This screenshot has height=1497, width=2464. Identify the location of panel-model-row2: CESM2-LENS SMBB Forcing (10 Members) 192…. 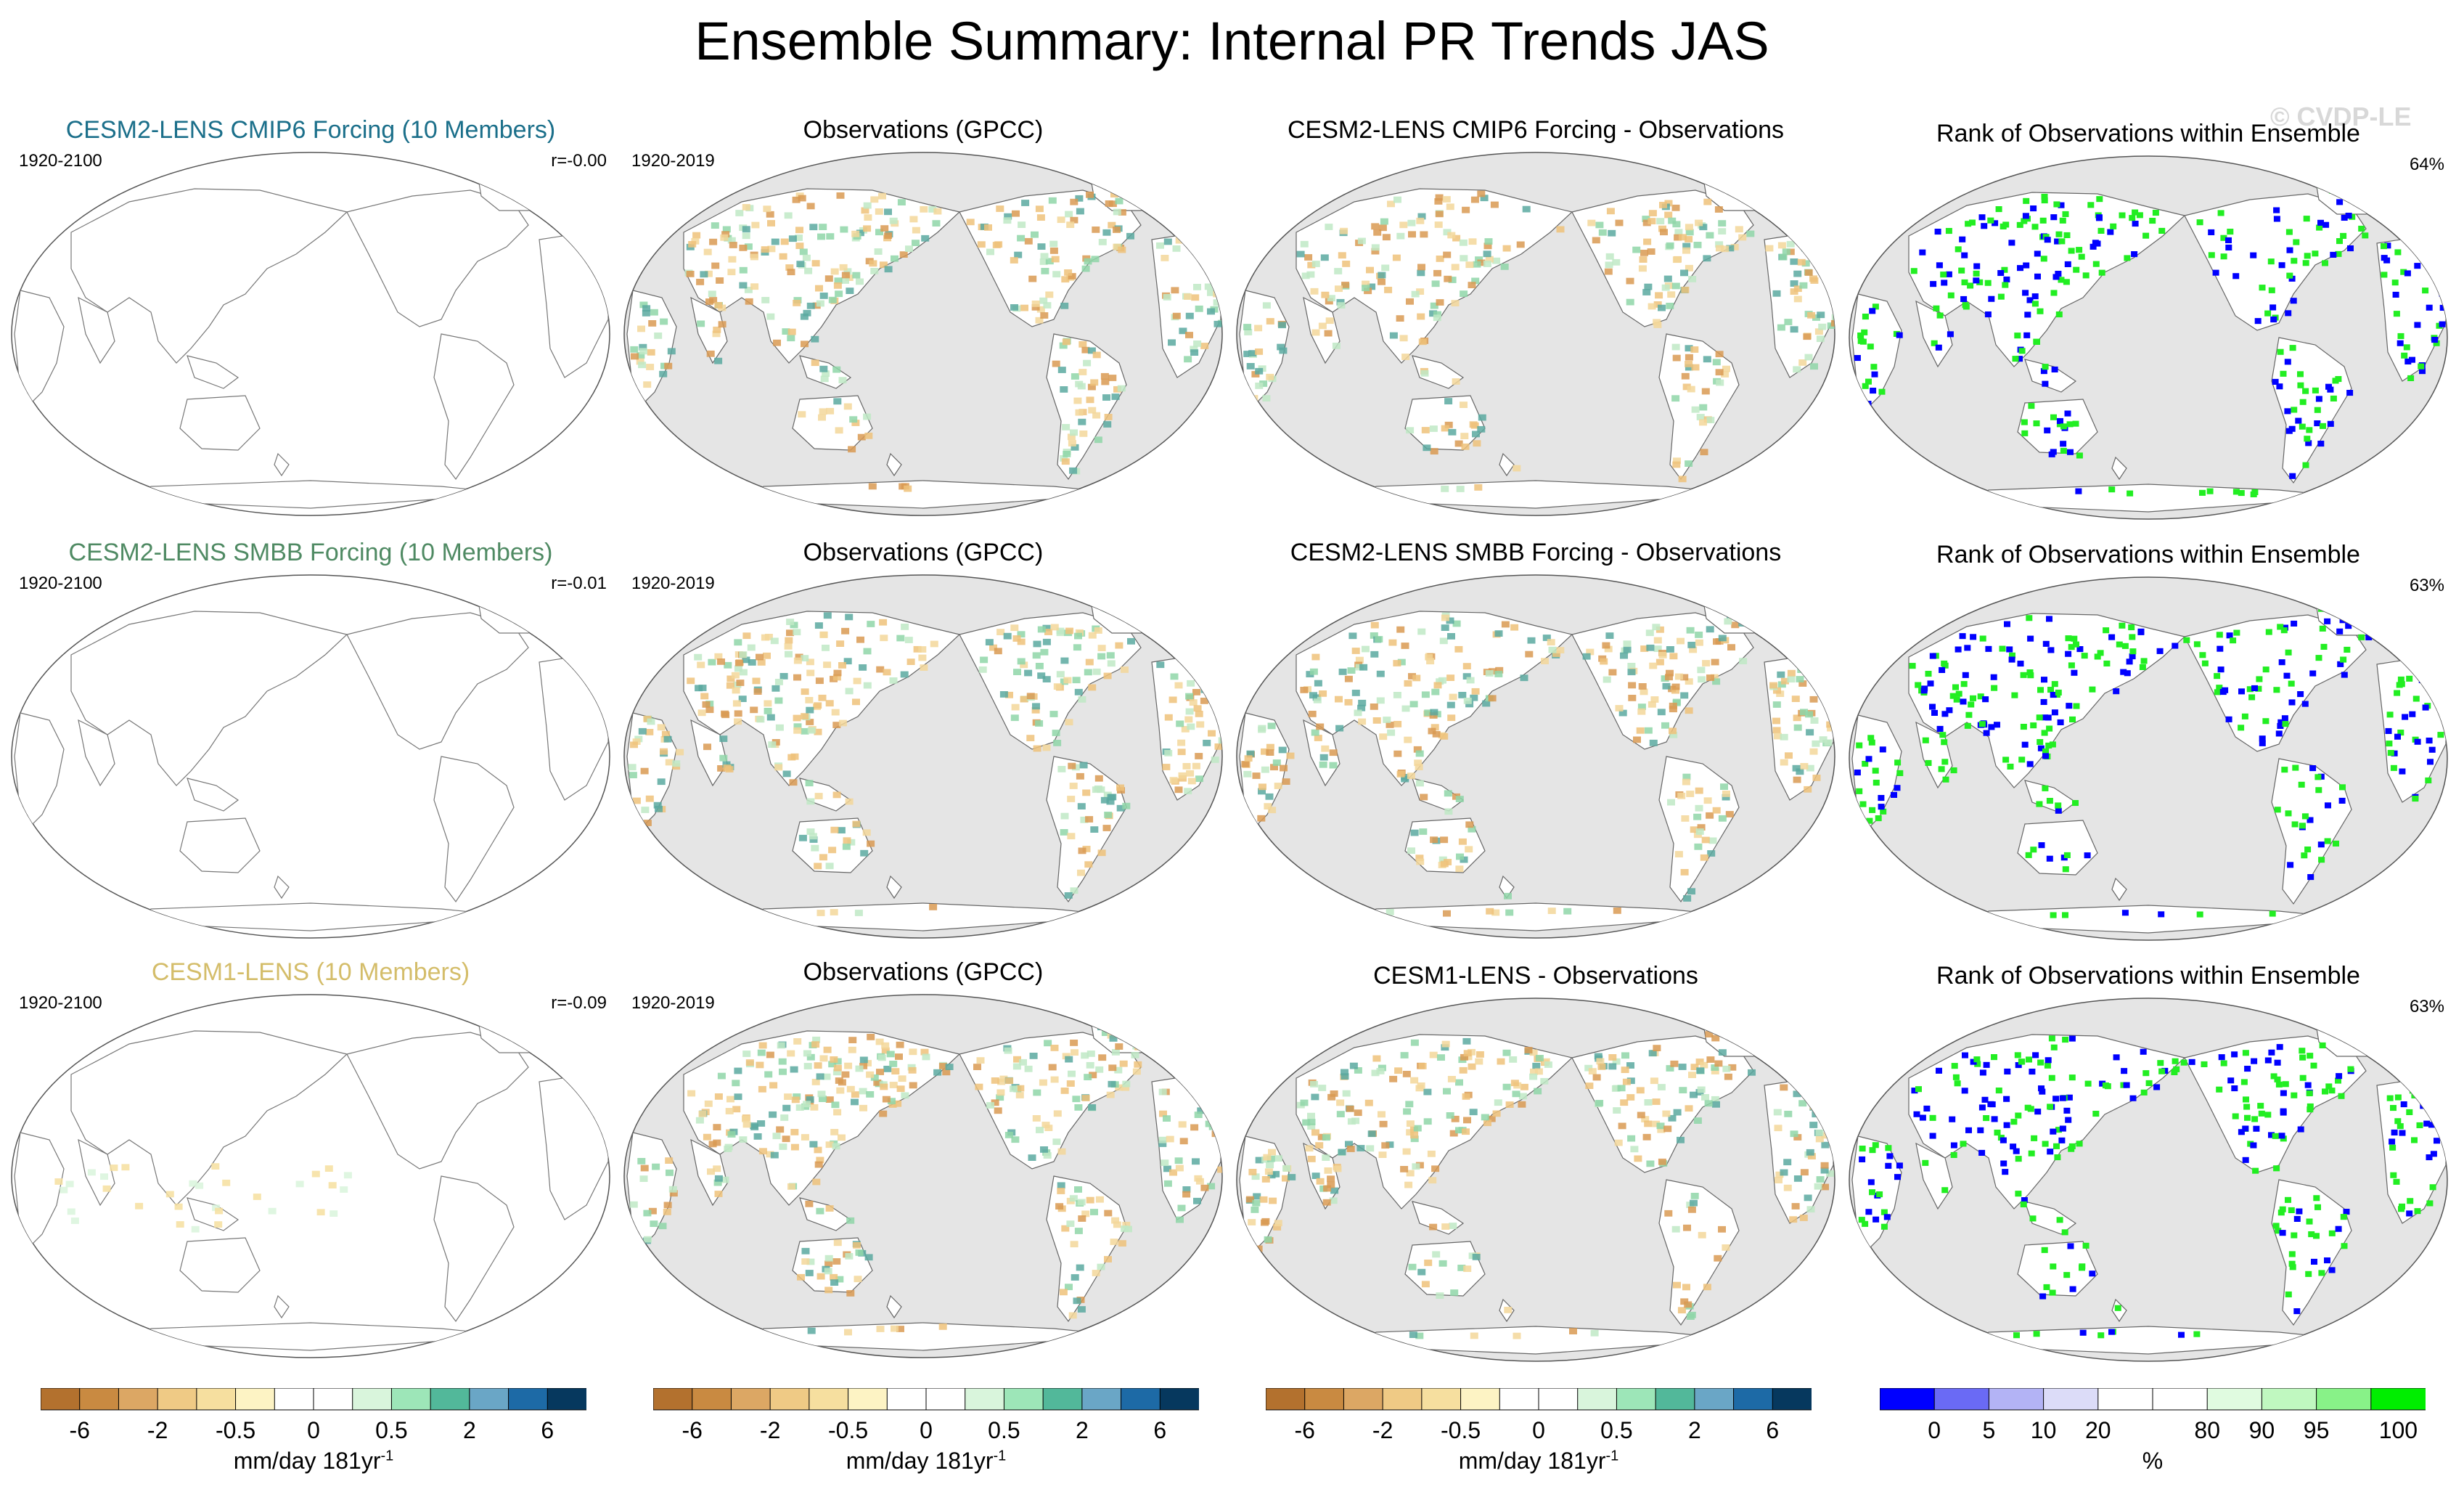
(310, 742).